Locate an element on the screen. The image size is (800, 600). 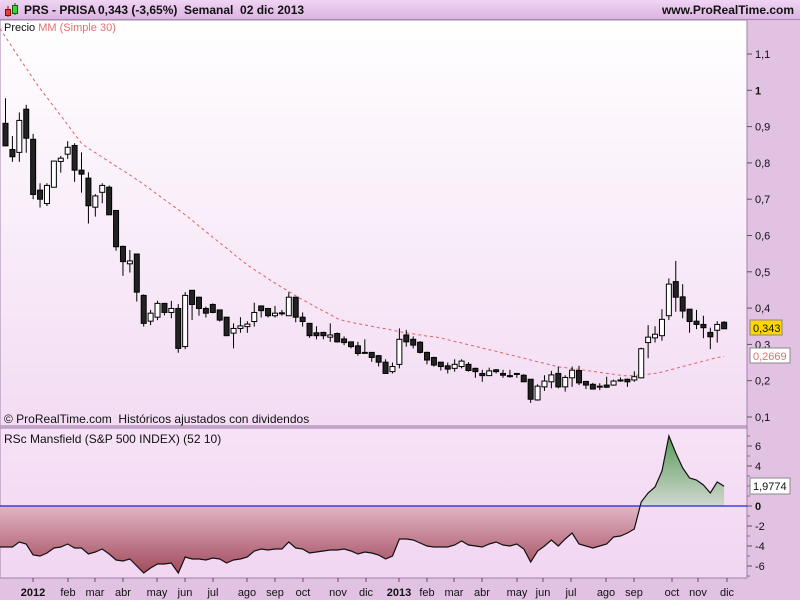
time-tick-label: jun is located at coordinates (185, 593).